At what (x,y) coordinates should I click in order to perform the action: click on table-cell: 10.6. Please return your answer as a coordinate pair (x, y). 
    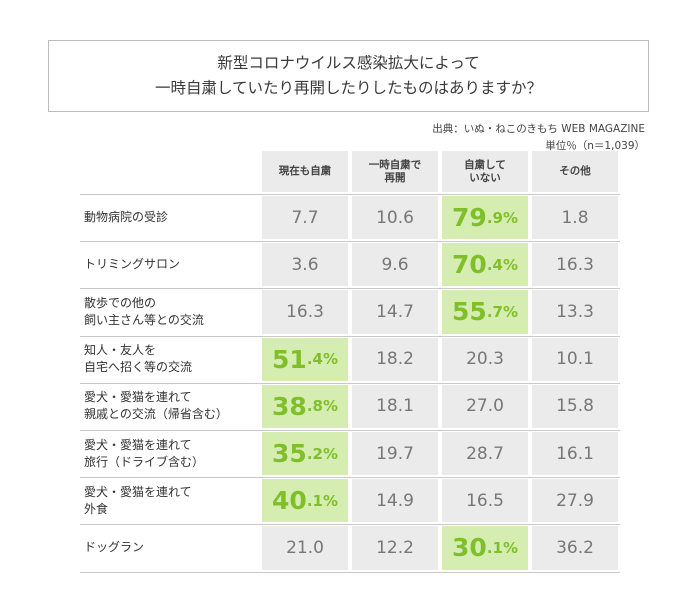
    Looking at the image, I should click on (395, 218).